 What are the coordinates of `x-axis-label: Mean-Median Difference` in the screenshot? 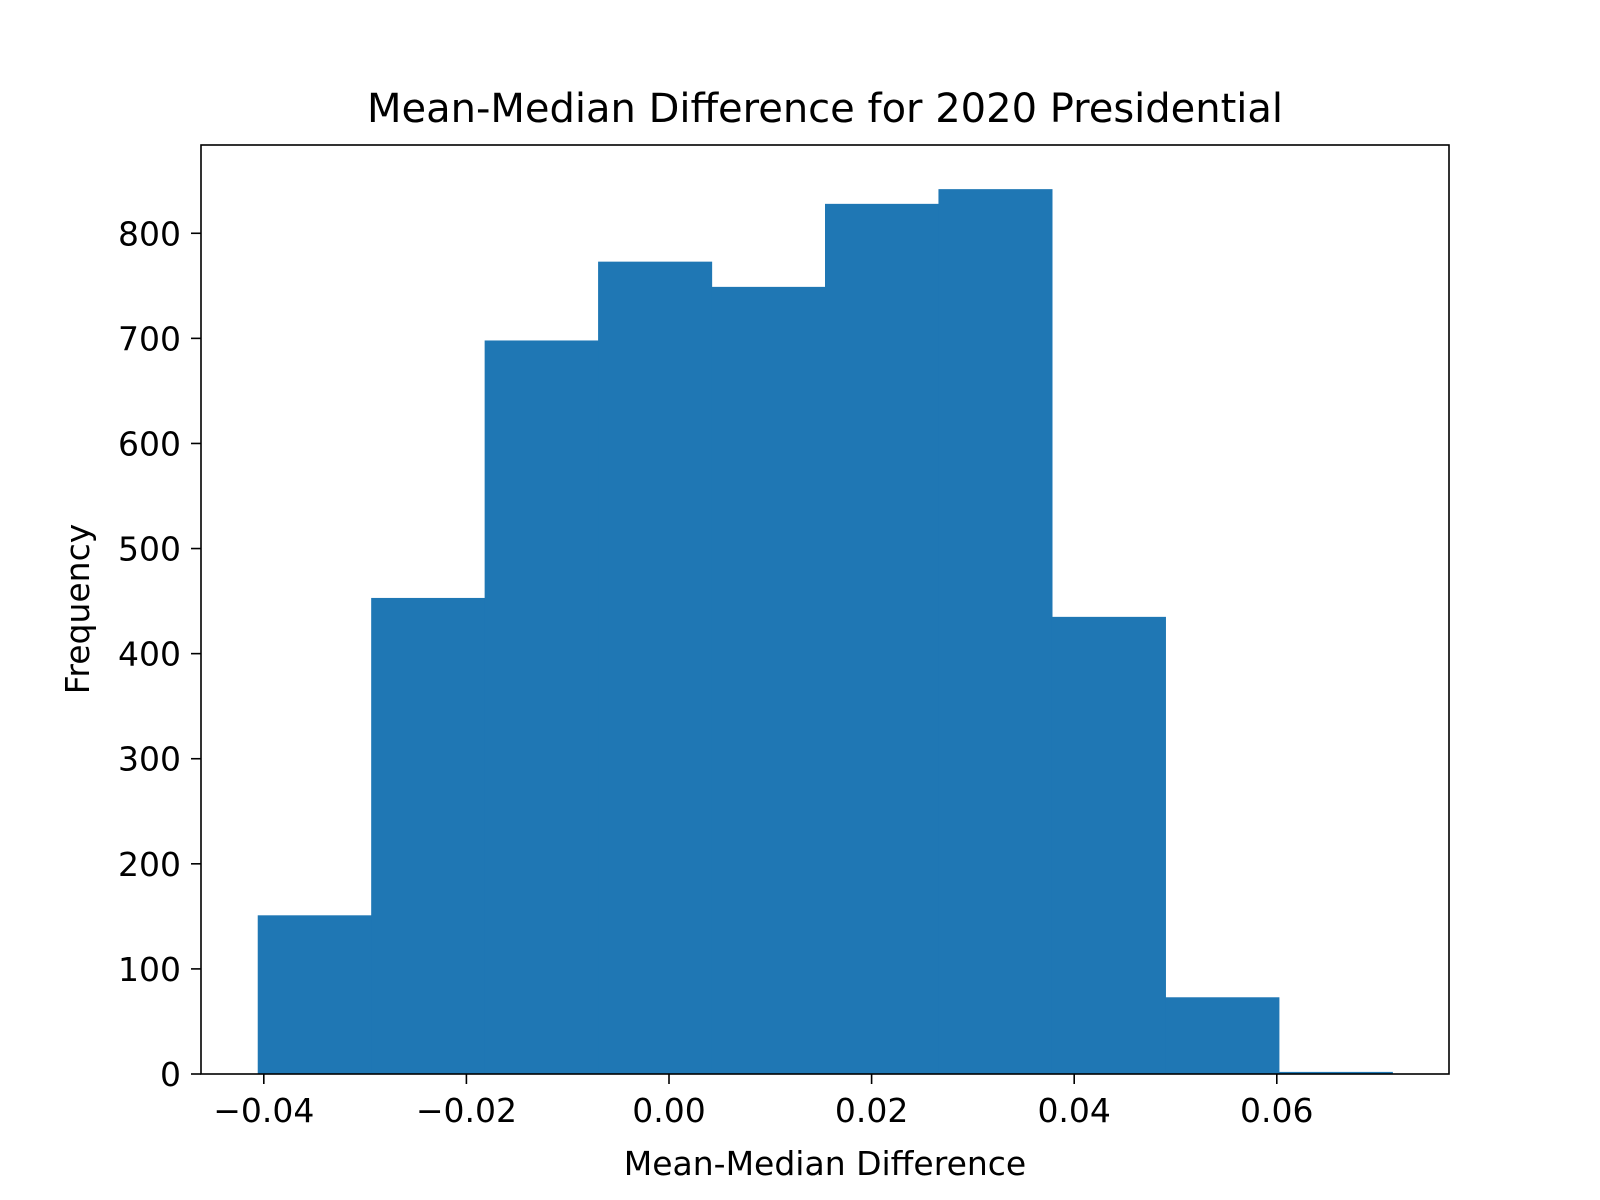 It's located at (825, 1163).